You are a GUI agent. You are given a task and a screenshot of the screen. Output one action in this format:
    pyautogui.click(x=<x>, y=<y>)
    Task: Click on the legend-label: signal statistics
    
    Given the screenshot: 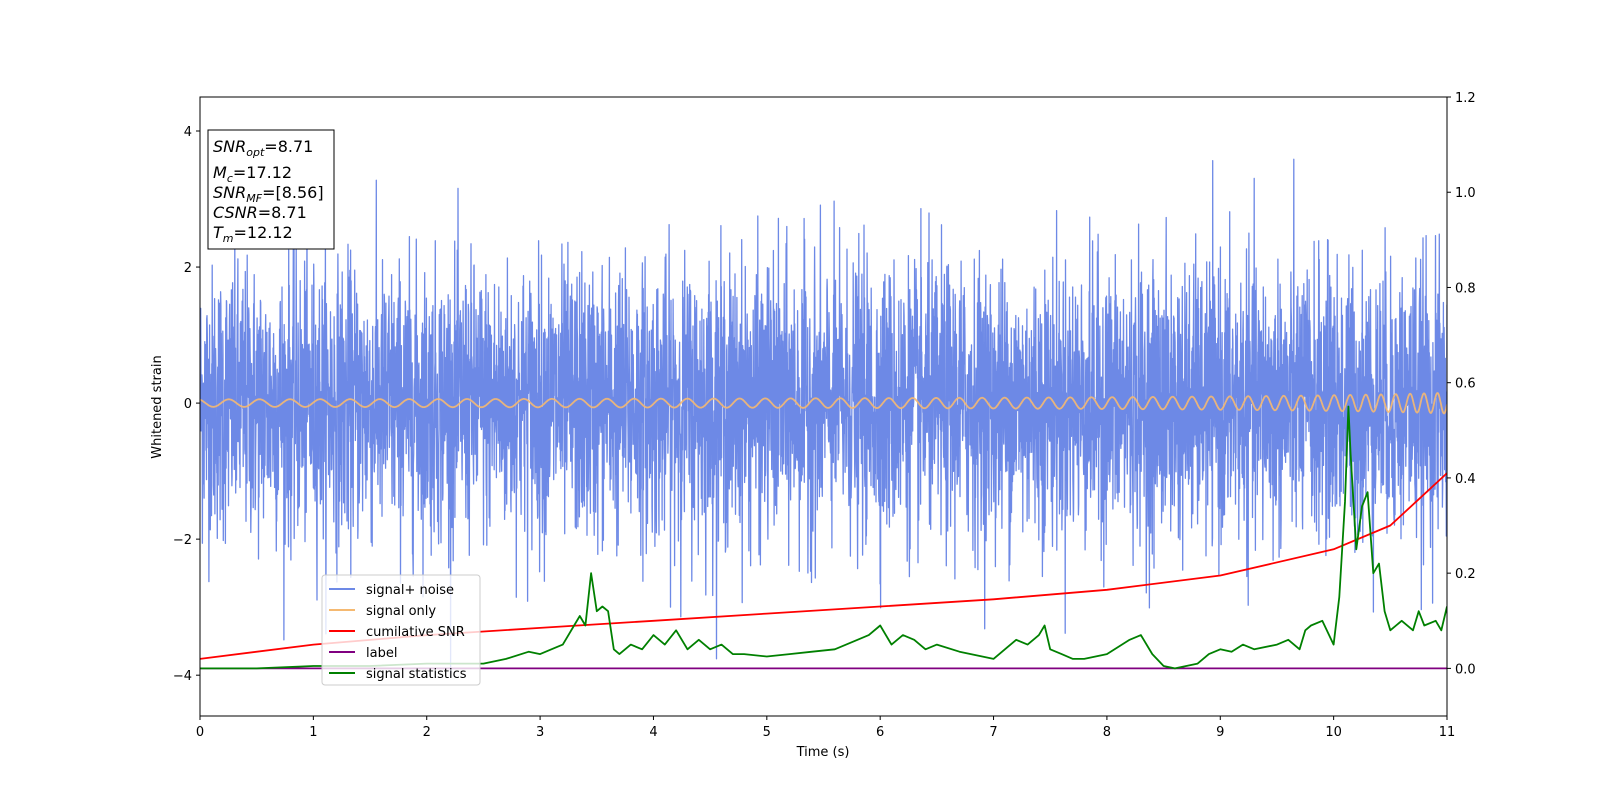 What is the action you would take?
    pyautogui.click(x=416, y=674)
    